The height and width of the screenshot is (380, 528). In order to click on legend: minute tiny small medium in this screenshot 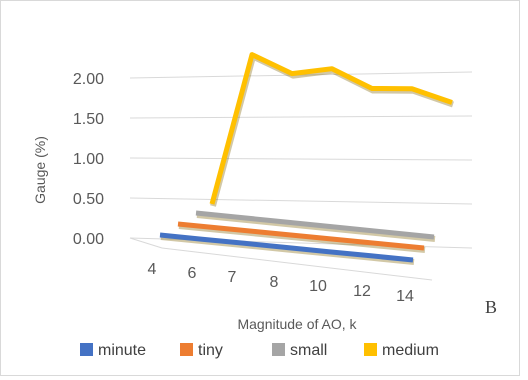, I will do `click(259, 350)`.